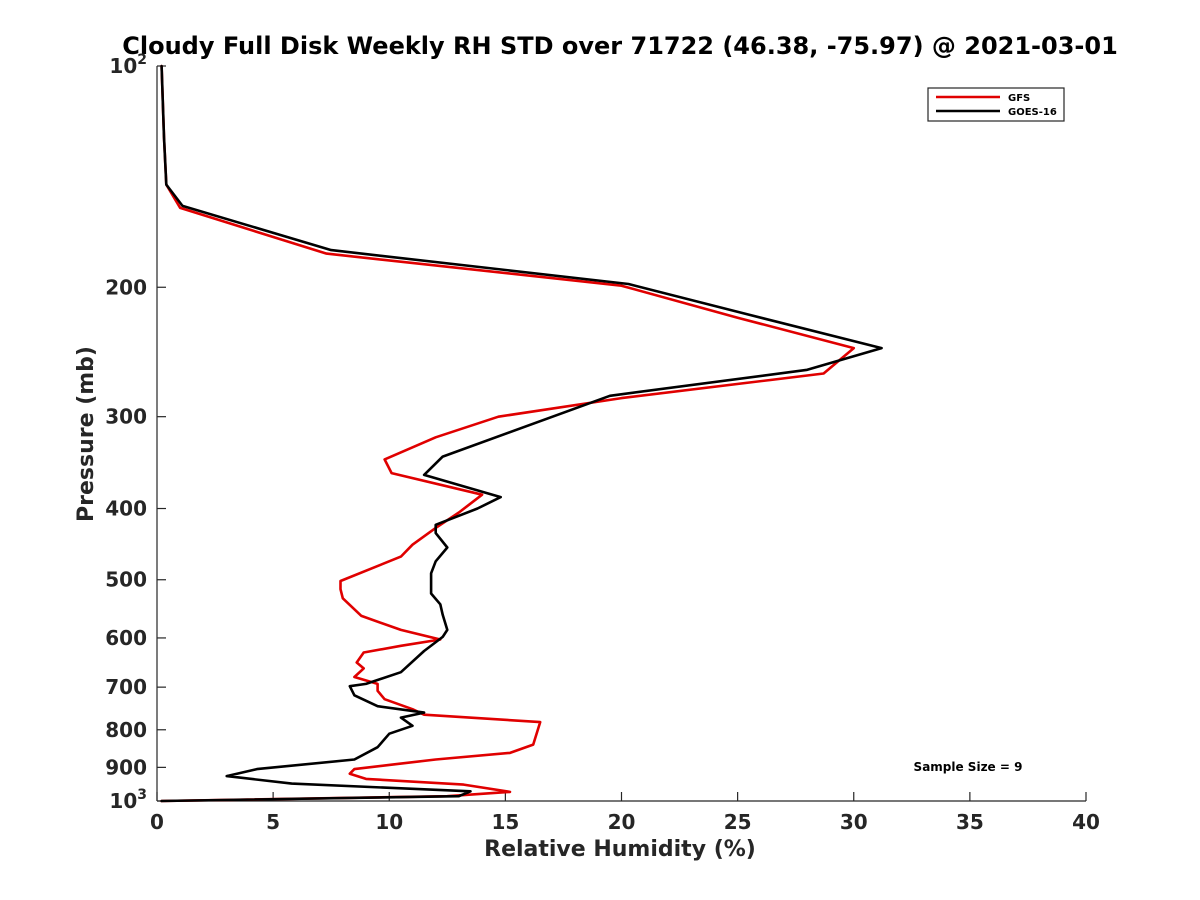 This screenshot has width=1200, height=900. What do you see at coordinates (1086, 822) in the screenshot?
I see `x-tick-label: 40` at bounding box center [1086, 822].